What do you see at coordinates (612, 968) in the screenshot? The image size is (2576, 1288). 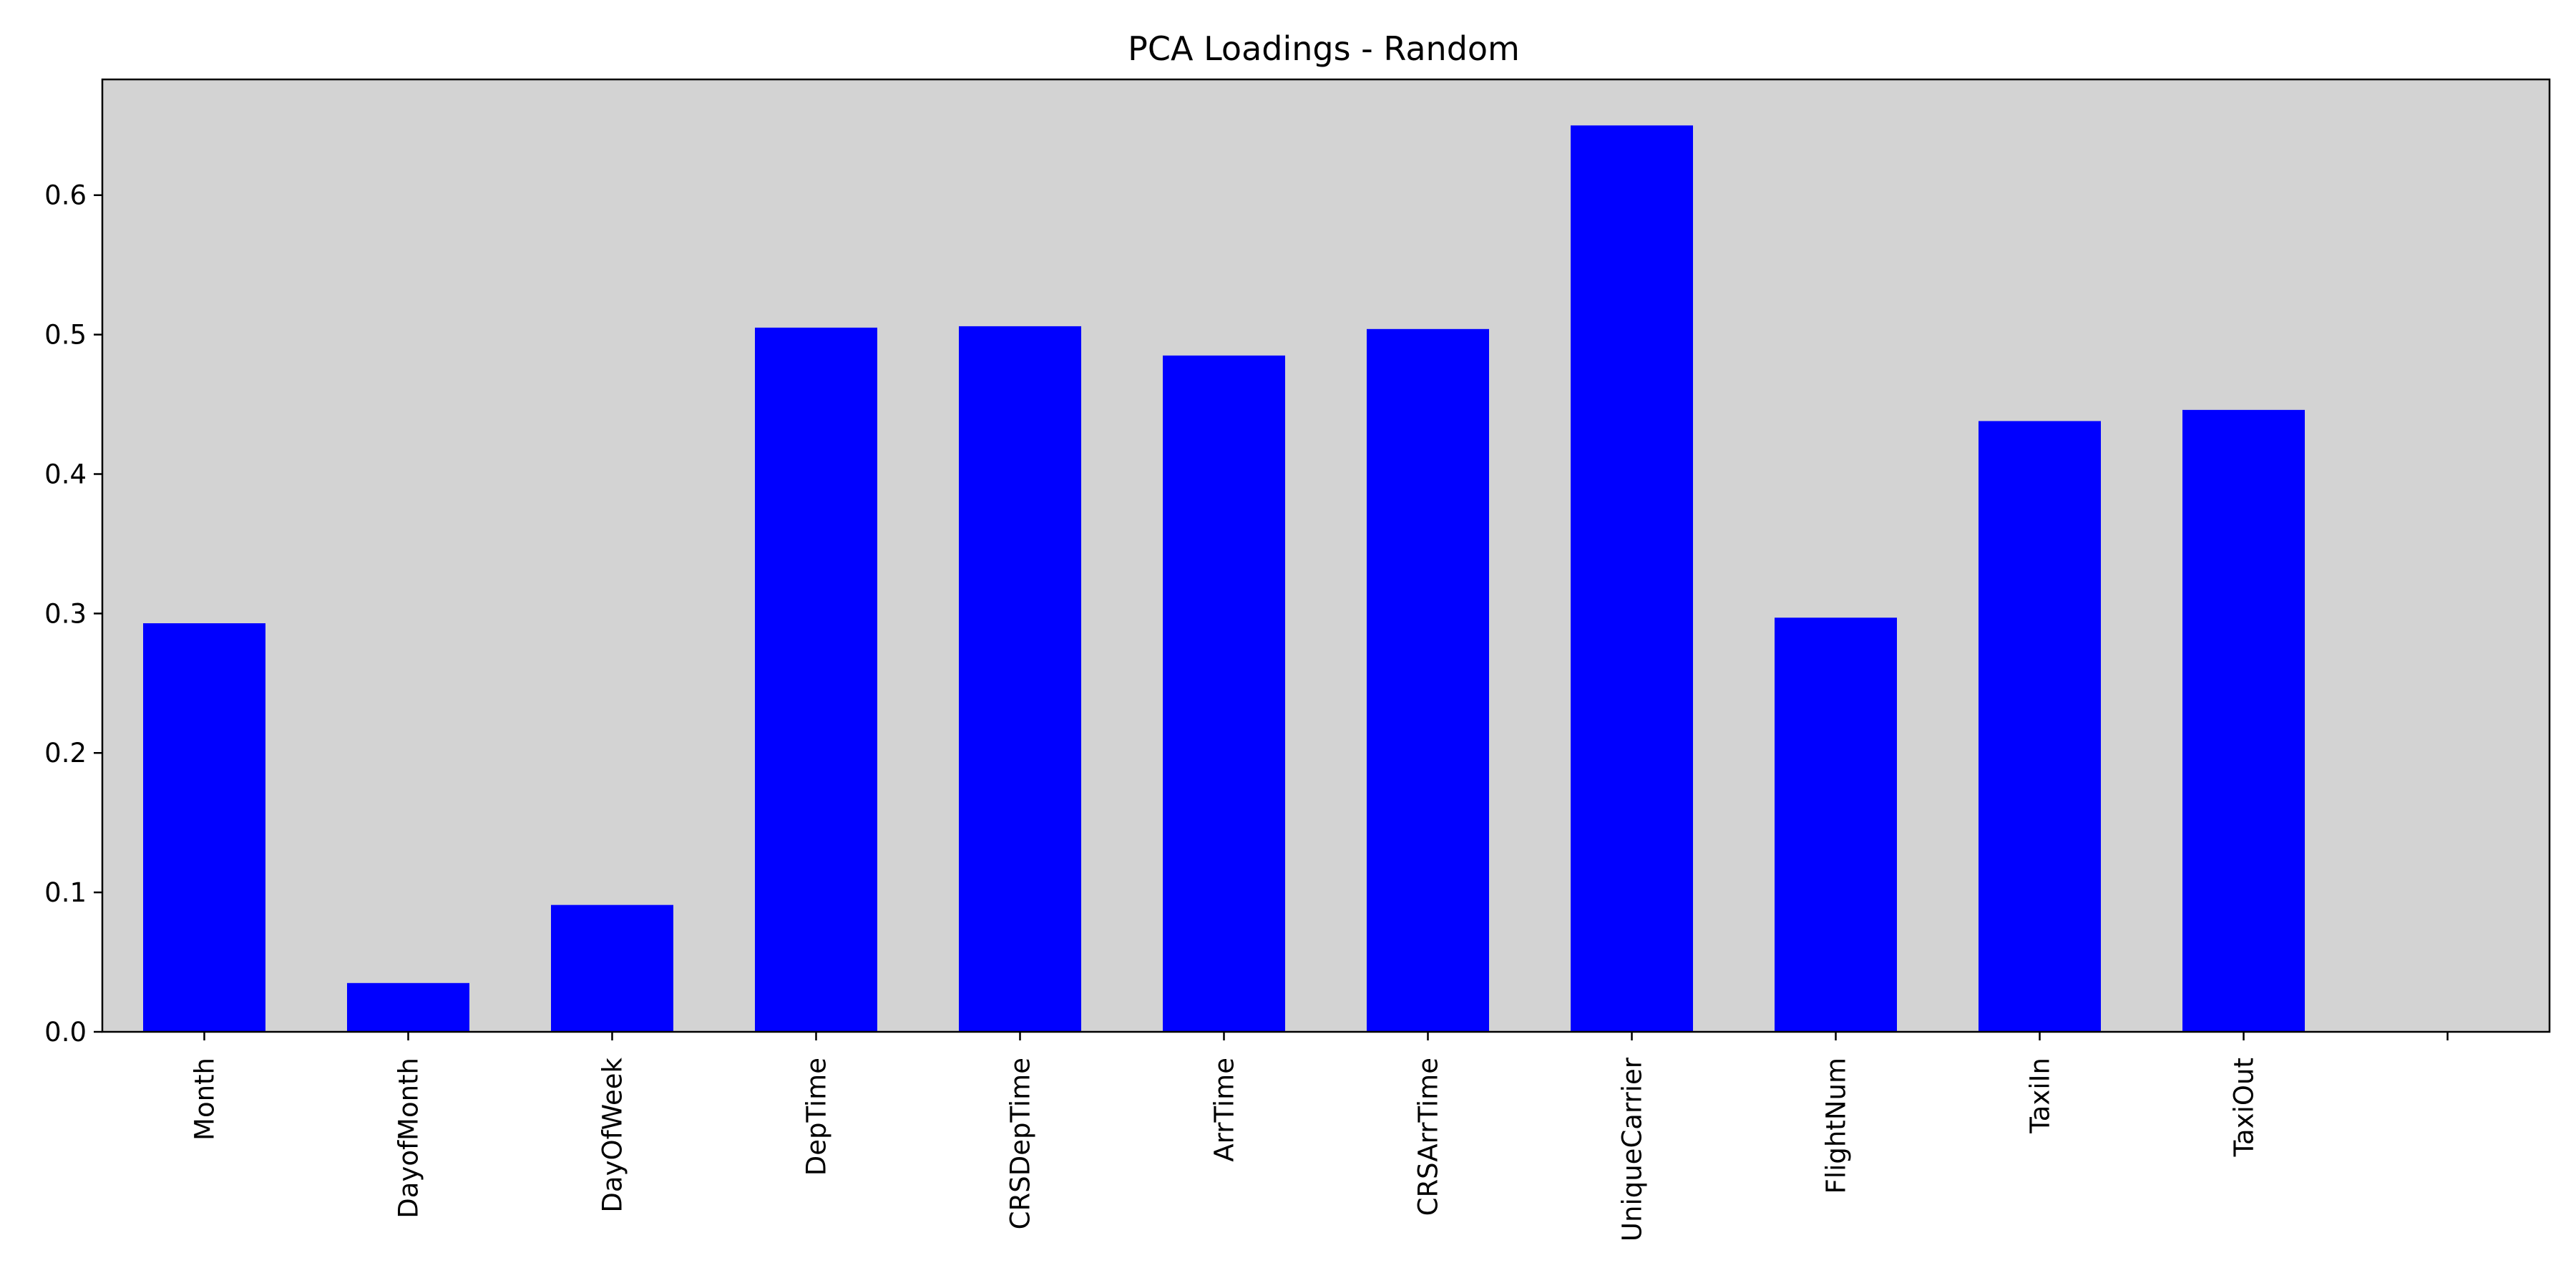 I see `bar-DayOfWeek` at bounding box center [612, 968].